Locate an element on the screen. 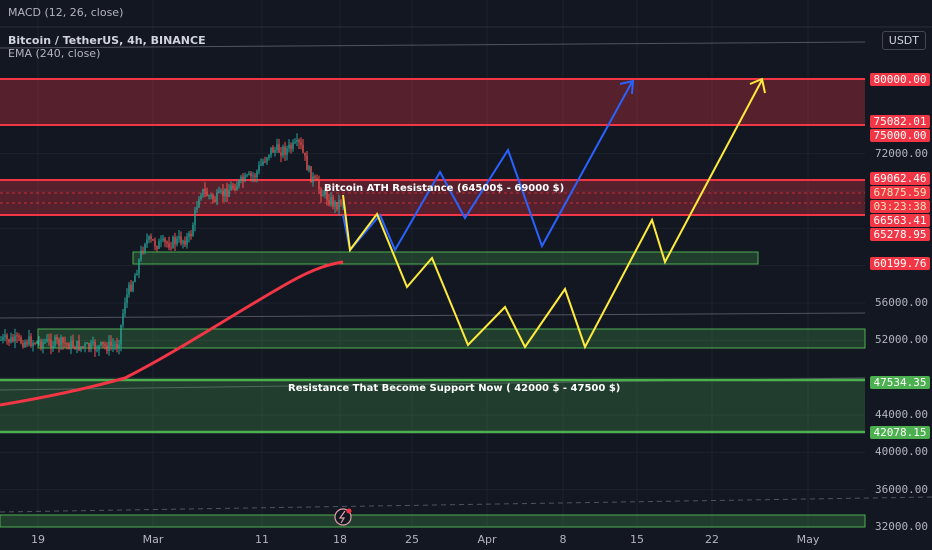  time-tick: 18 is located at coordinates (340, 539).